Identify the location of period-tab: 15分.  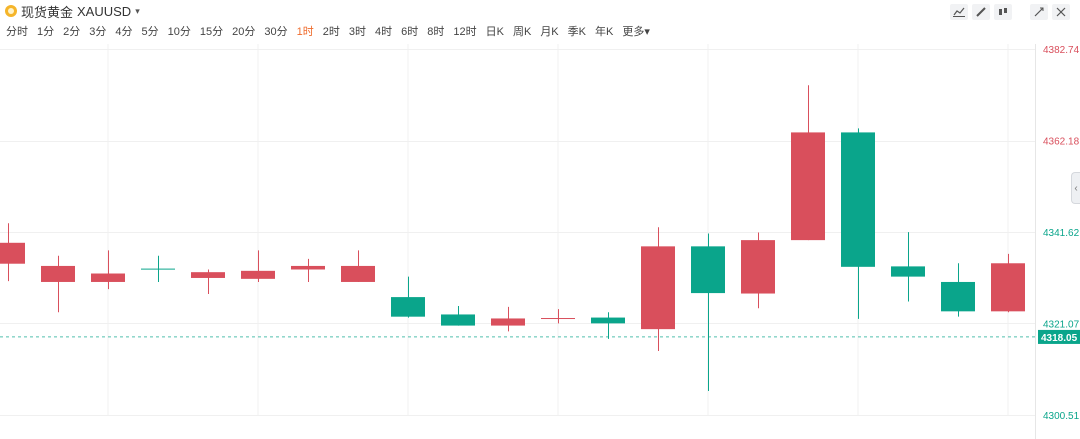
(211, 32).